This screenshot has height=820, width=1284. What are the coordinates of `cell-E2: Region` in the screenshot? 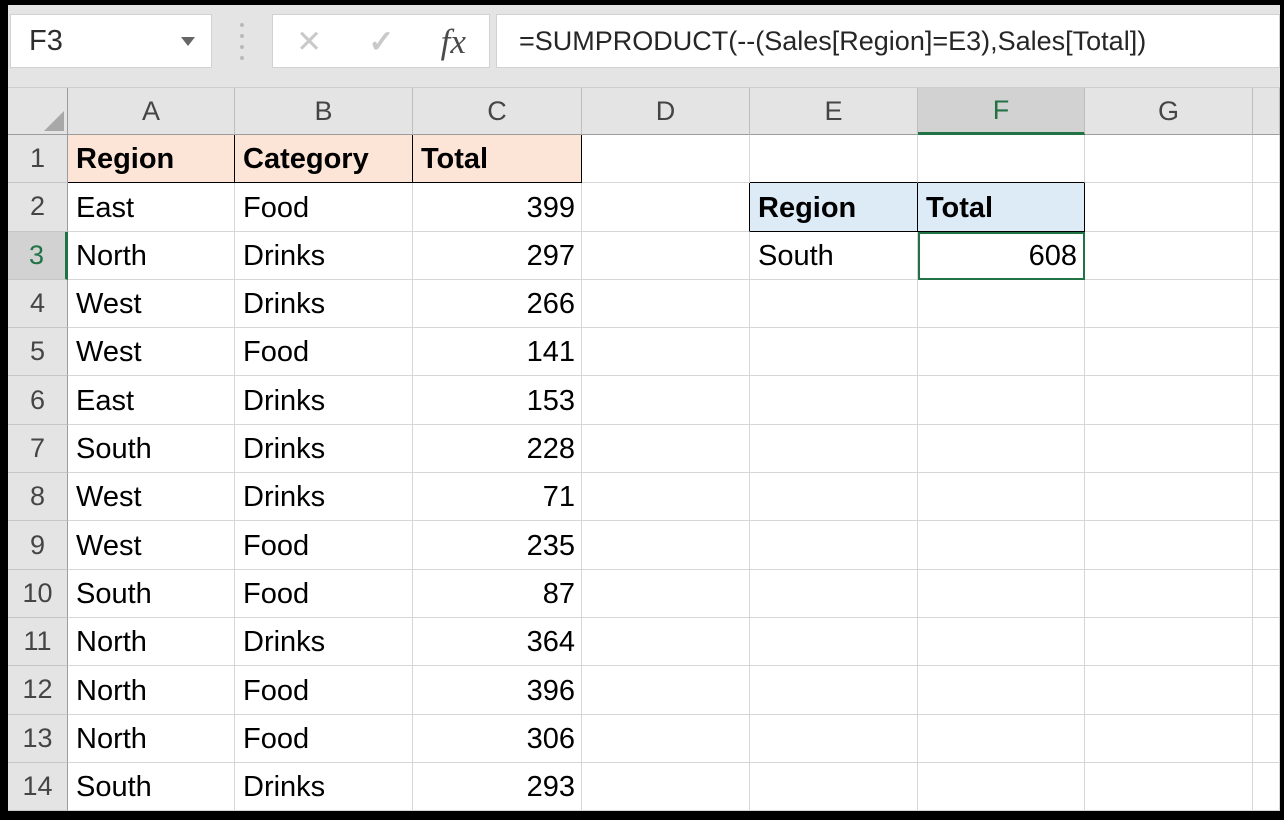 It's located at (834, 207).